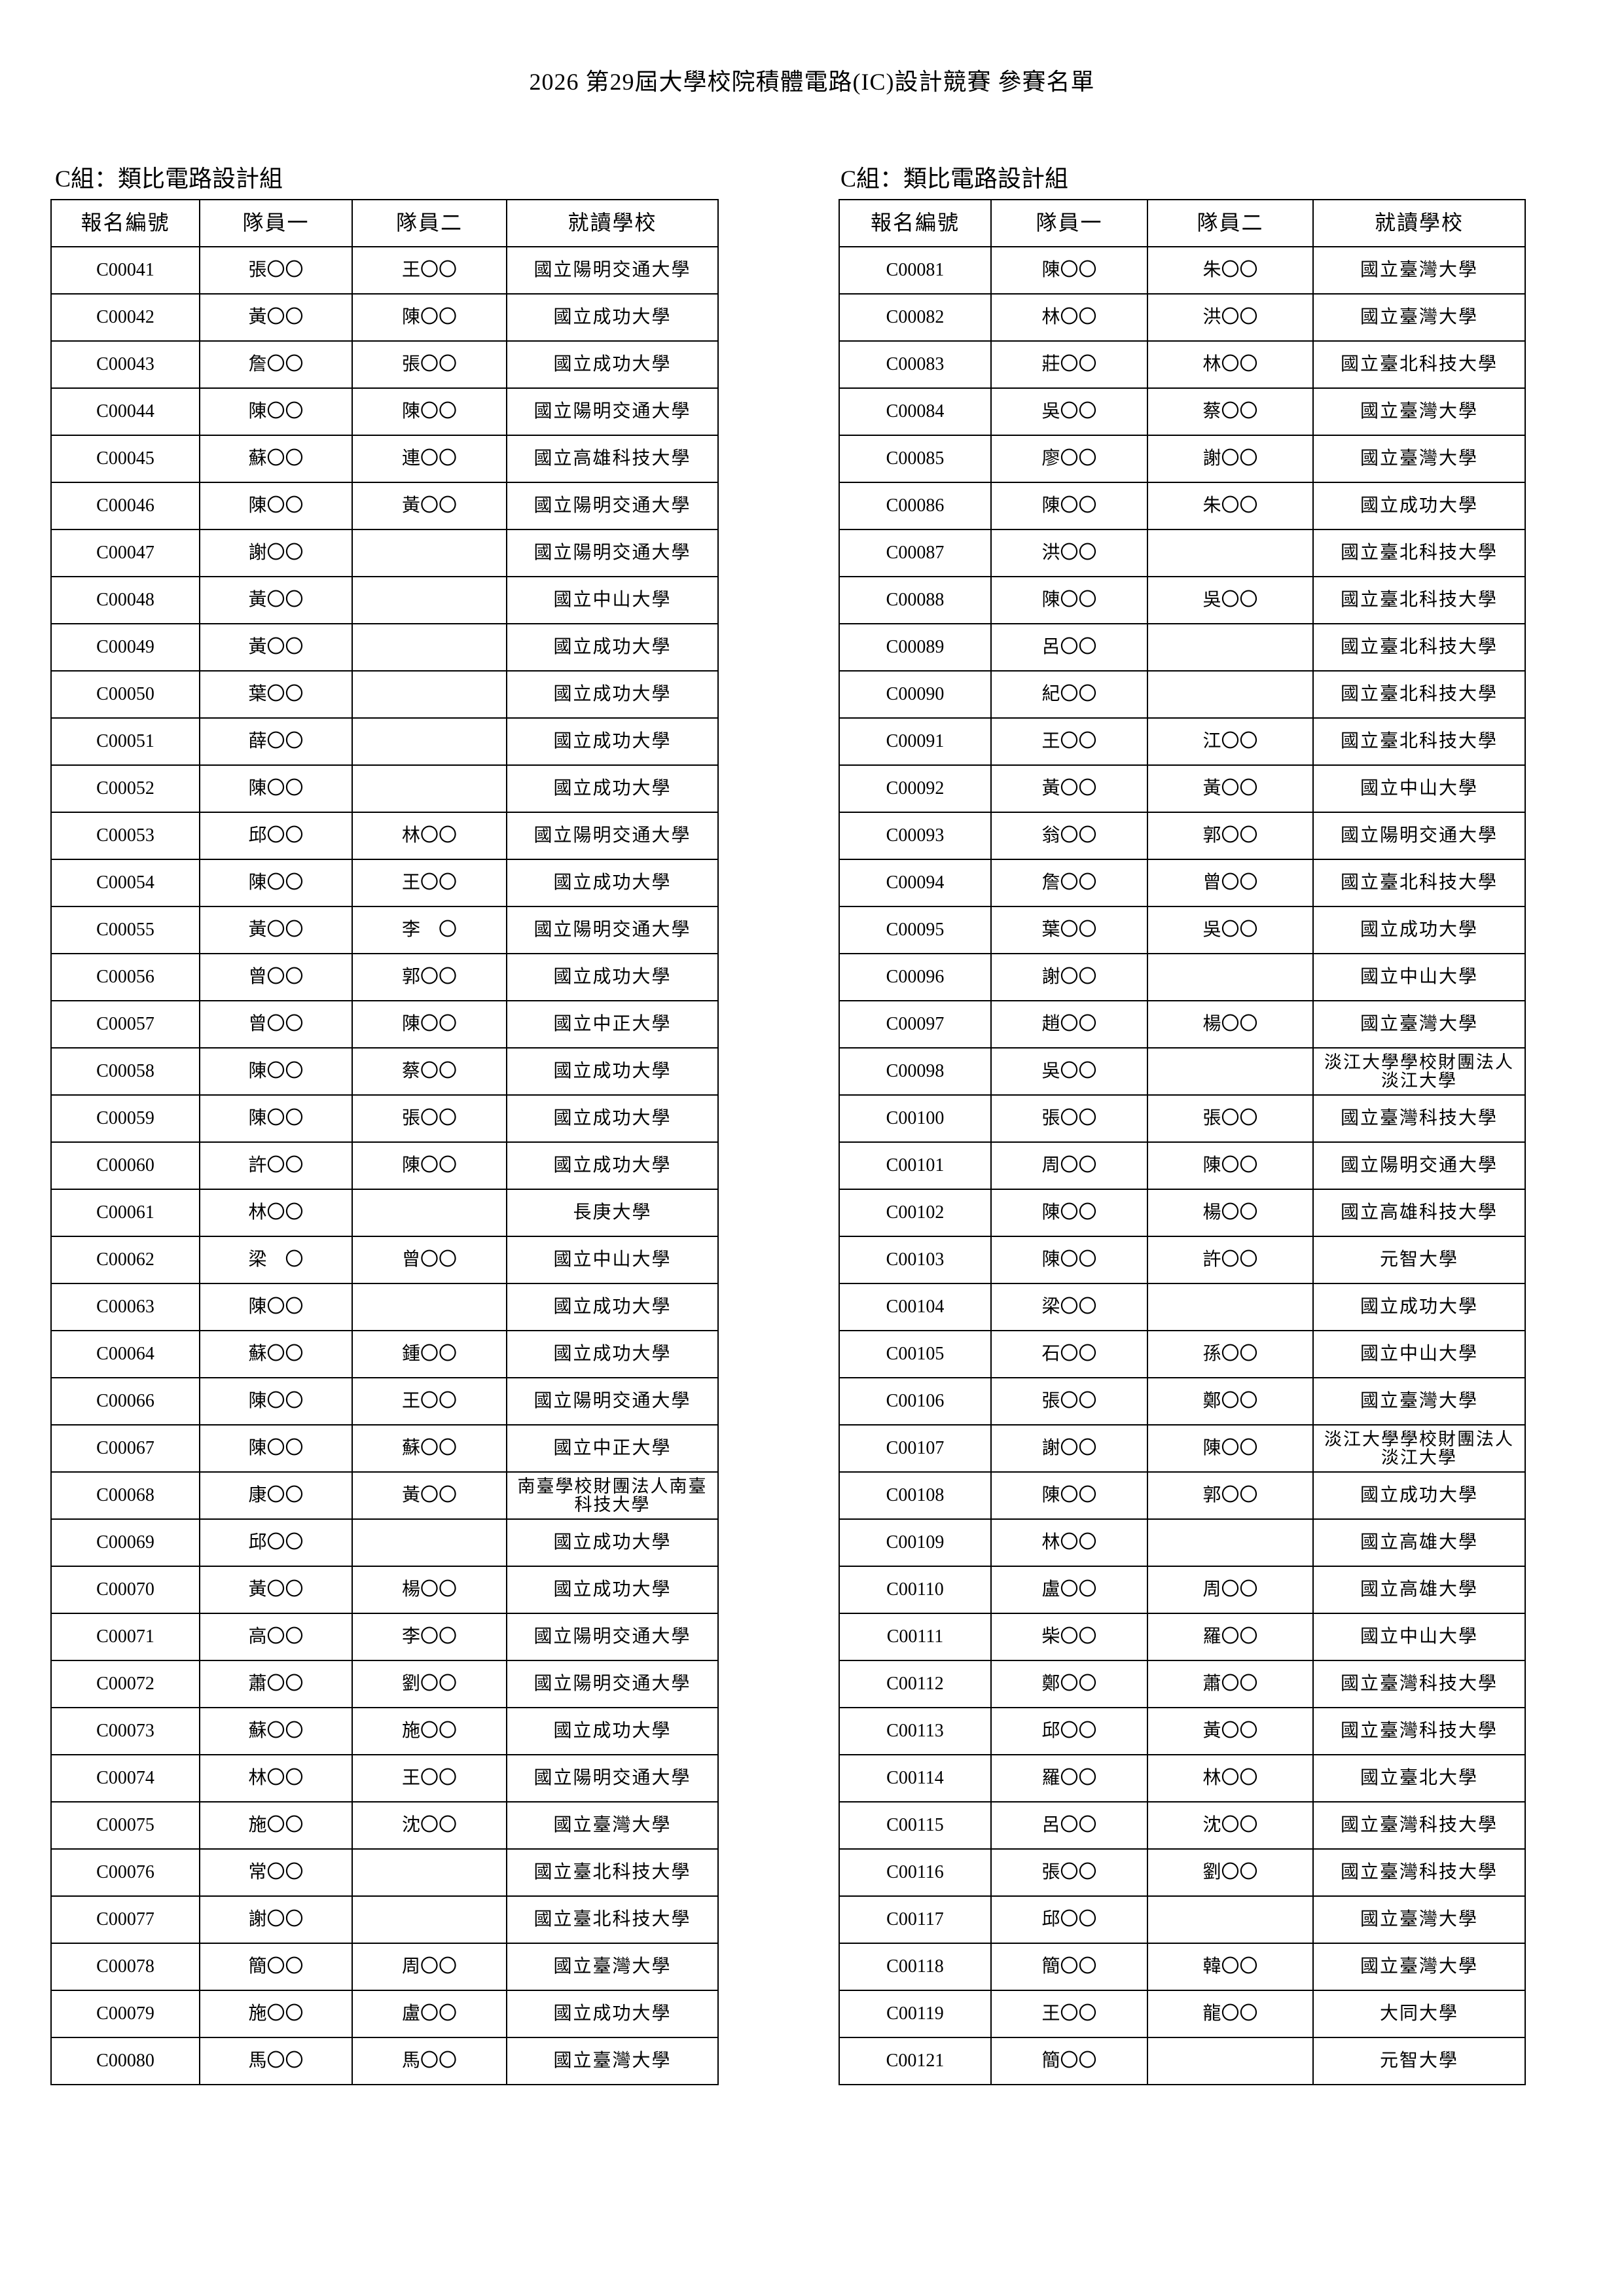  Describe the element at coordinates (915, 883) in the screenshot. I see `registration-id-cell: C00094` at that location.